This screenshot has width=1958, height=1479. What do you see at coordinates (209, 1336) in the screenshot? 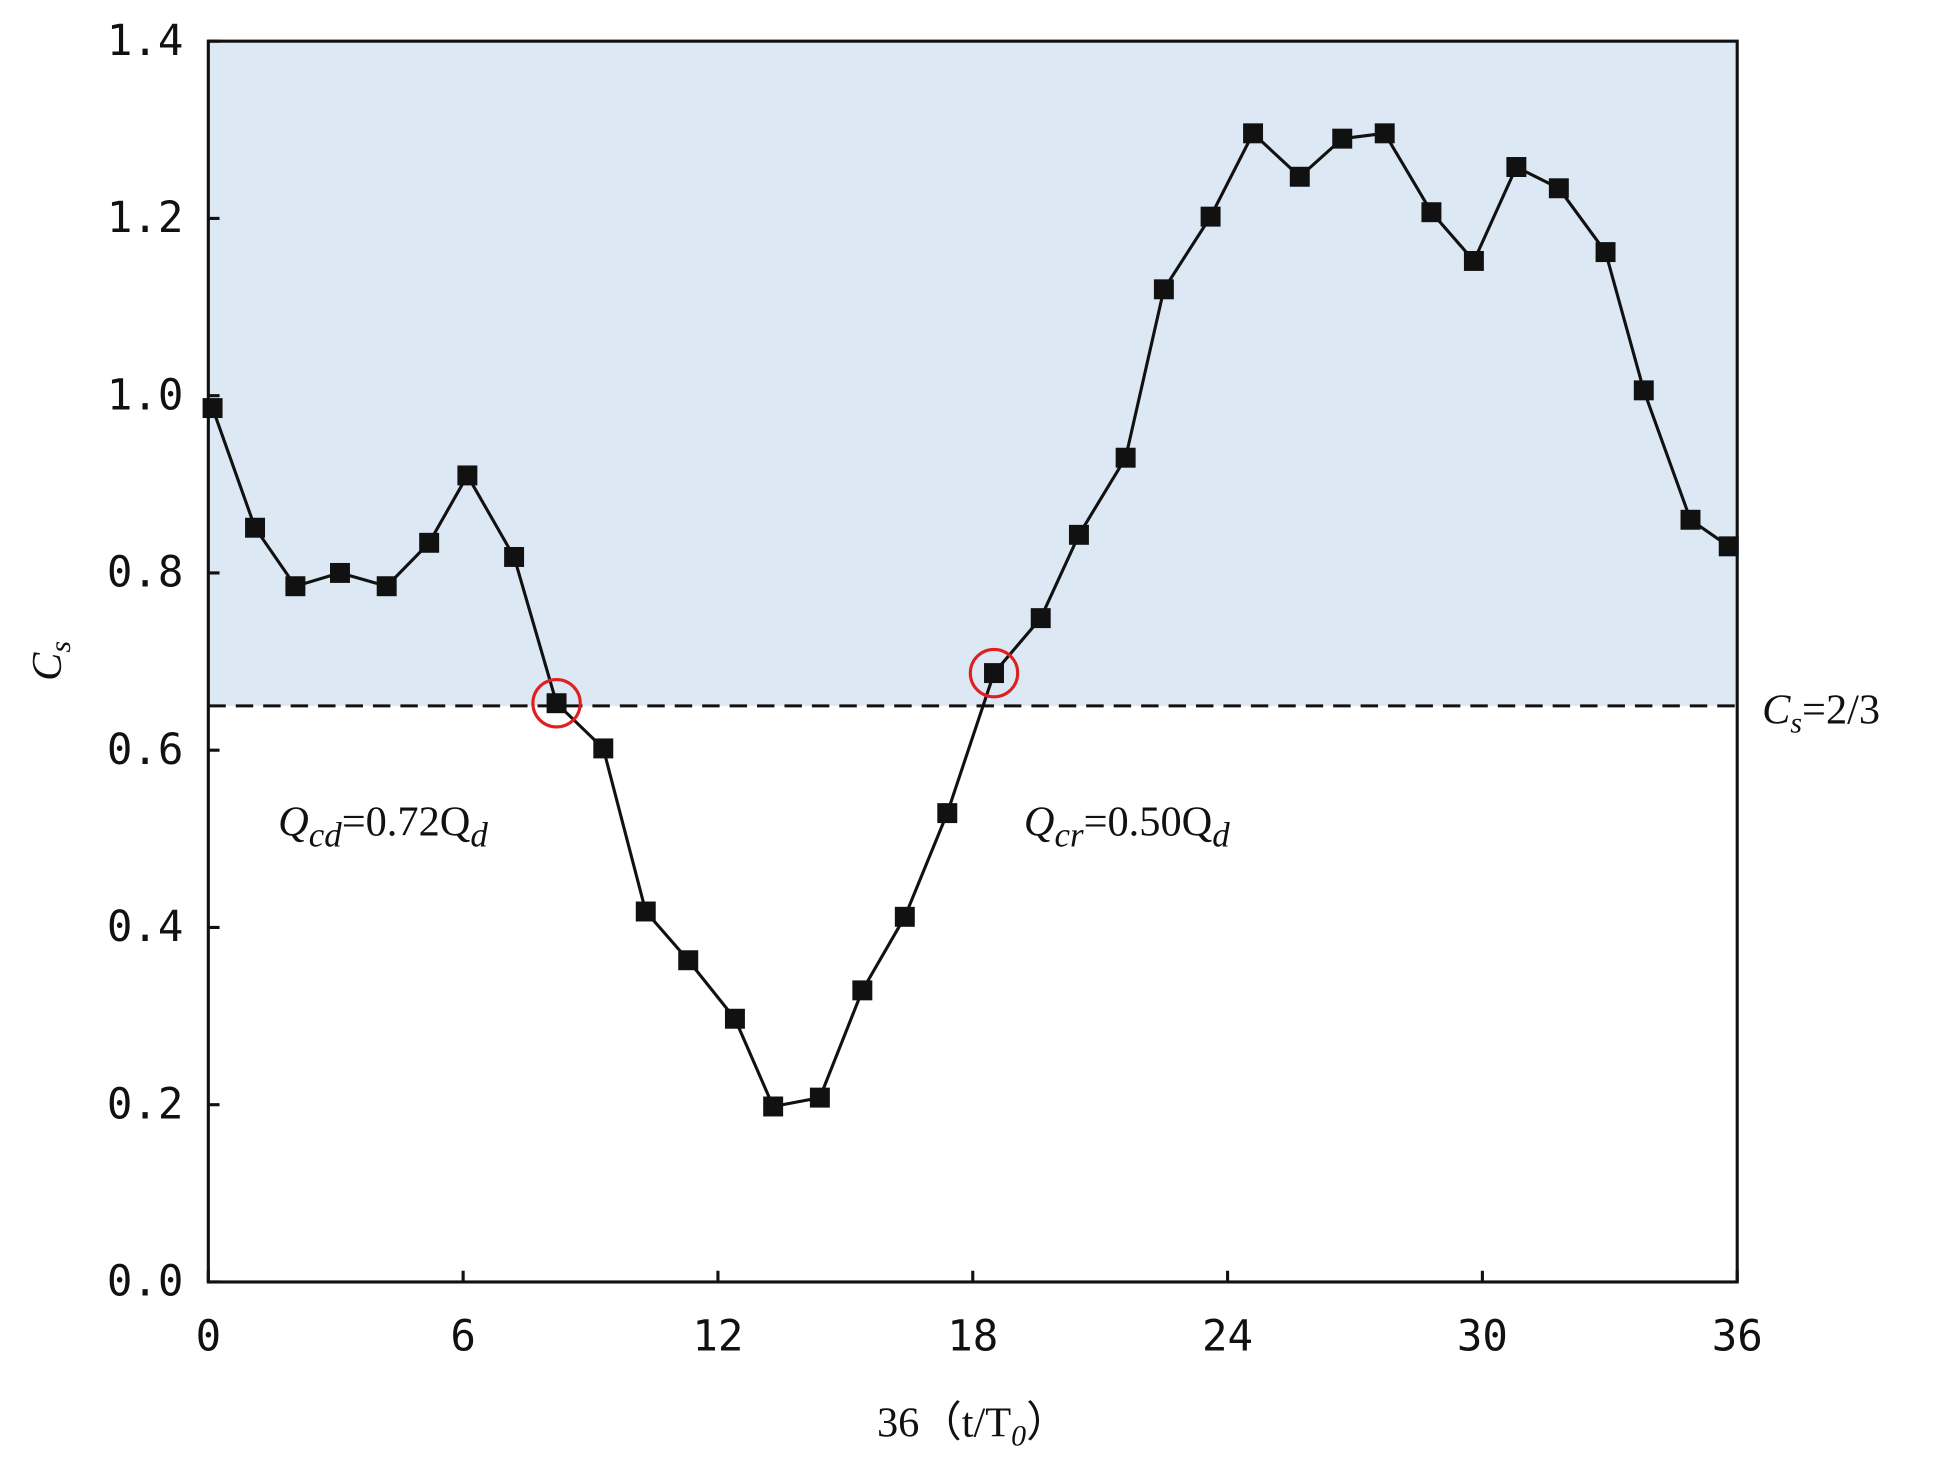
I see `x-tick-label: 0` at bounding box center [209, 1336].